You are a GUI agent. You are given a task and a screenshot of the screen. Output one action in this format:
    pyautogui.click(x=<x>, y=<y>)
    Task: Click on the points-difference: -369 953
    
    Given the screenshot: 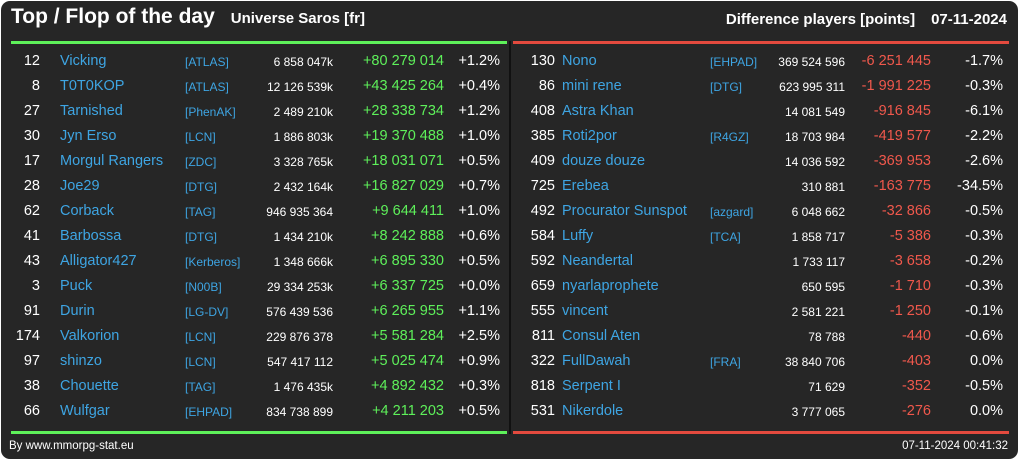 What is the action you would take?
    pyautogui.click(x=902, y=161)
    